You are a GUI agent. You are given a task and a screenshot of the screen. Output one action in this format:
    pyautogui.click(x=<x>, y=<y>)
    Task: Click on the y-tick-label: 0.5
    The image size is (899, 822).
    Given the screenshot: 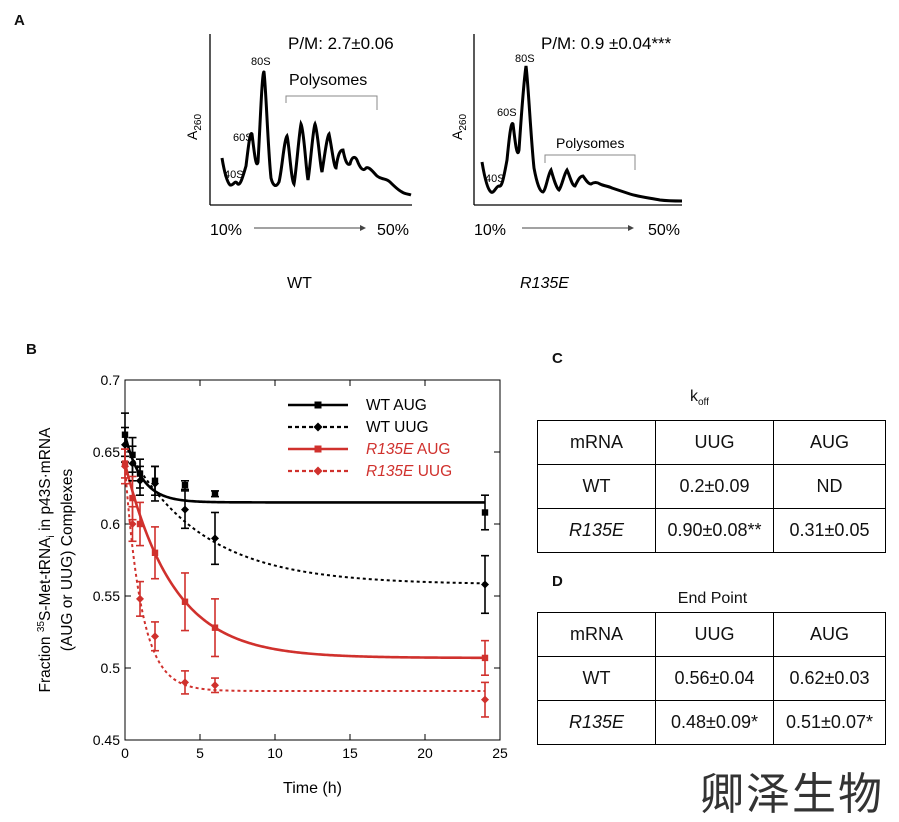 What is the action you would take?
    pyautogui.click(x=111, y=668)
    